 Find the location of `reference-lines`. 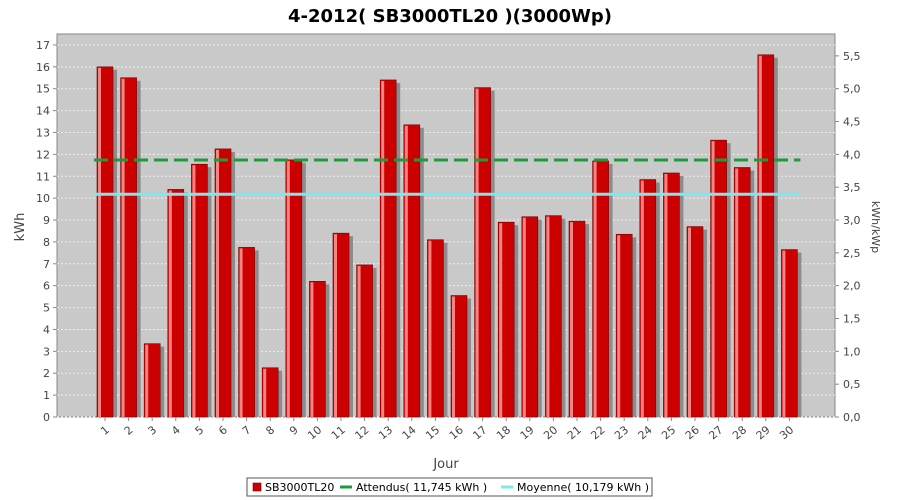

reference-lines is located at coordinates (447, 177).